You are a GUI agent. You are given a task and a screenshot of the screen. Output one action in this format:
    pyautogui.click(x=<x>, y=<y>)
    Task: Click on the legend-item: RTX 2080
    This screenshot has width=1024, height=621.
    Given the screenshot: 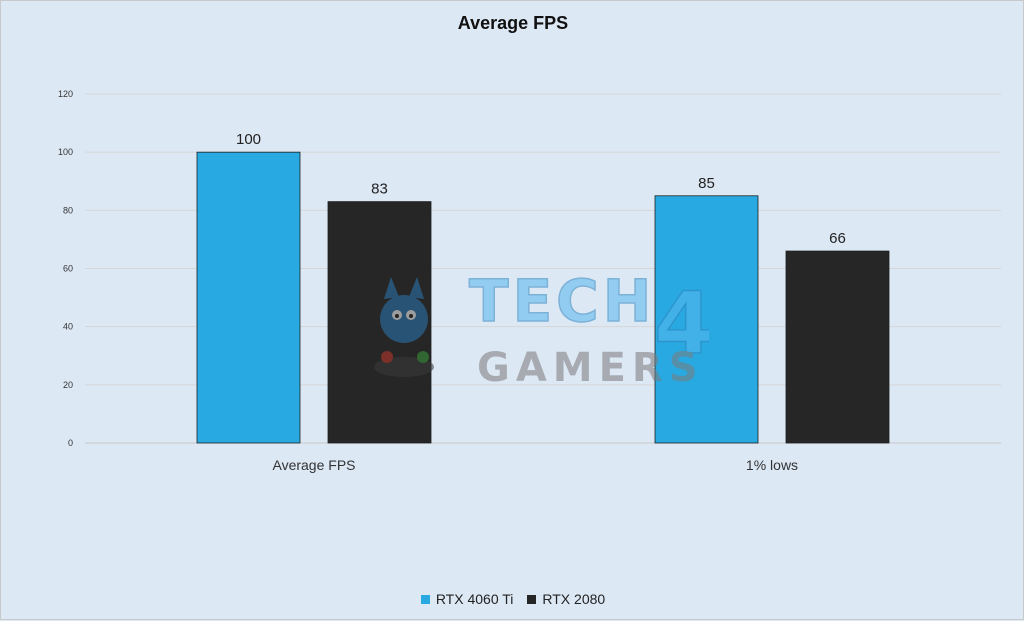 What is the action you would take?
    pyautogui.click(x=566, y=599)
    